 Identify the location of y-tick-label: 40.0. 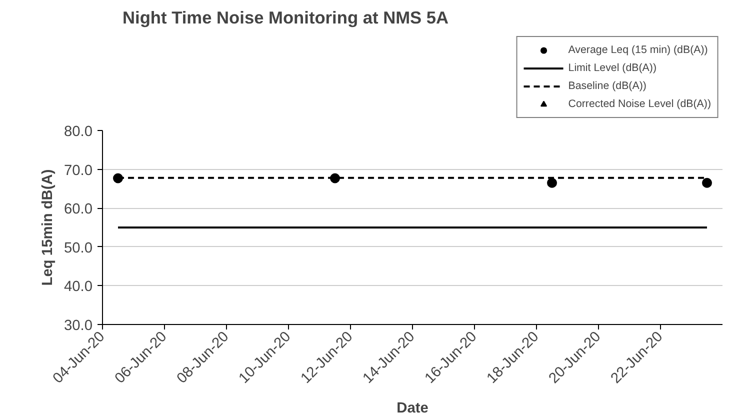
(78, 287).